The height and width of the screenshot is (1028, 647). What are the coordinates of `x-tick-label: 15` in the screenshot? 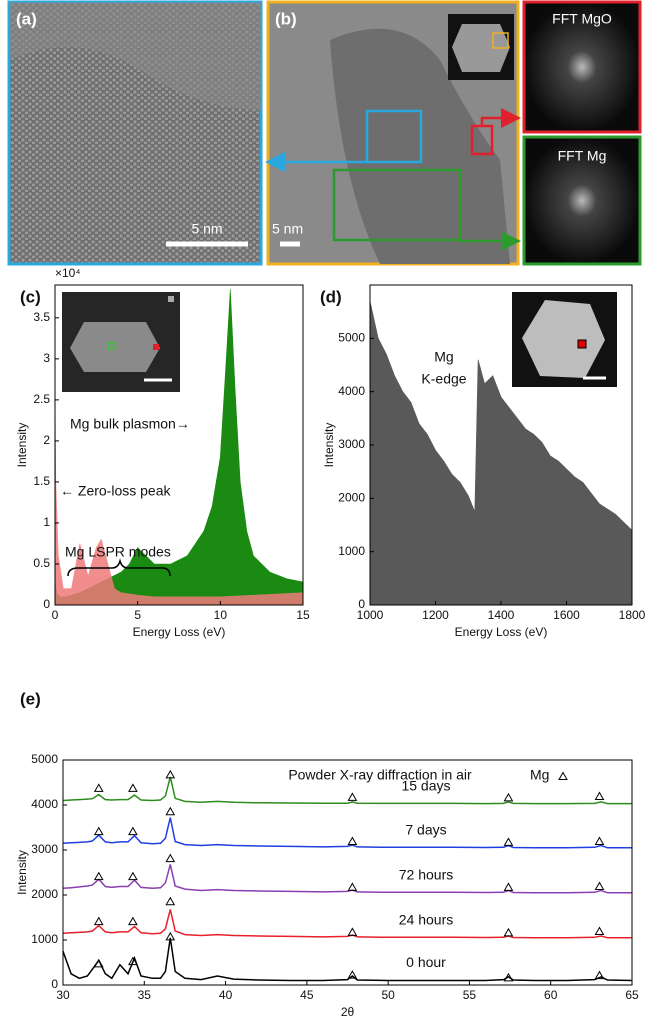 It's located at (303, 615).